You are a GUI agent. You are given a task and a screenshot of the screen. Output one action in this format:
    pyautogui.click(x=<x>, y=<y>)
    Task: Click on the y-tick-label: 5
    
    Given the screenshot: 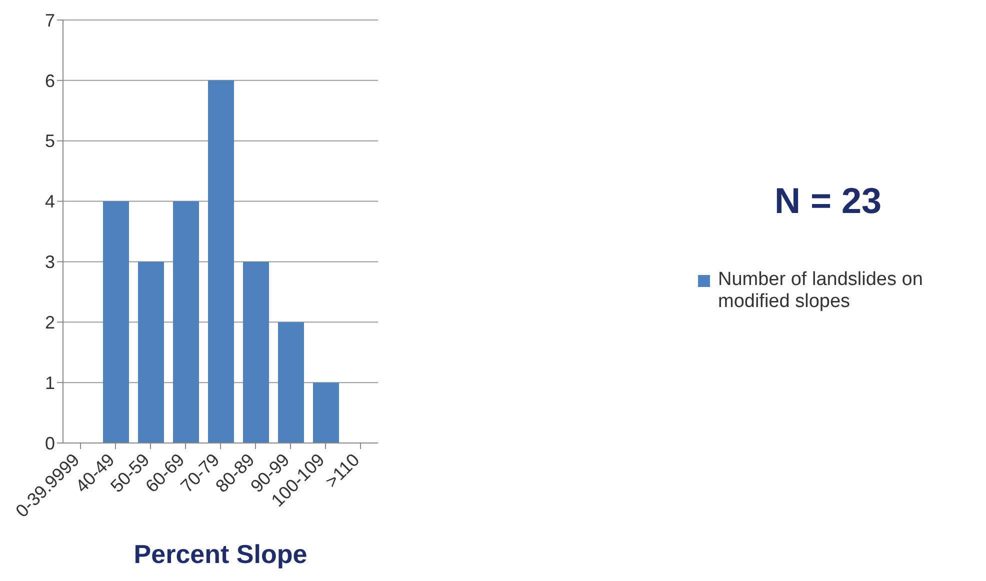 What is the action you would take?
    pyautogui.click(x=49, y=141)
    